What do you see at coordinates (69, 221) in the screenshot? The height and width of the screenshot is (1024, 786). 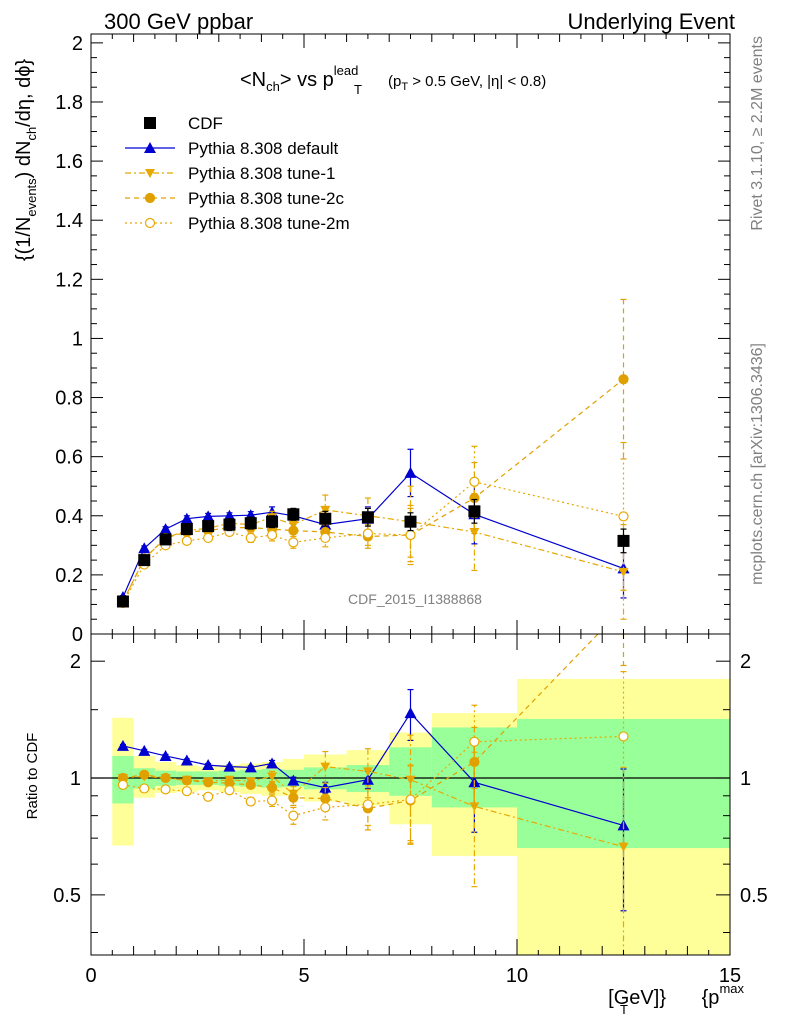 I see `y-tick-label: 1.4` at bounding box center [69, 221].